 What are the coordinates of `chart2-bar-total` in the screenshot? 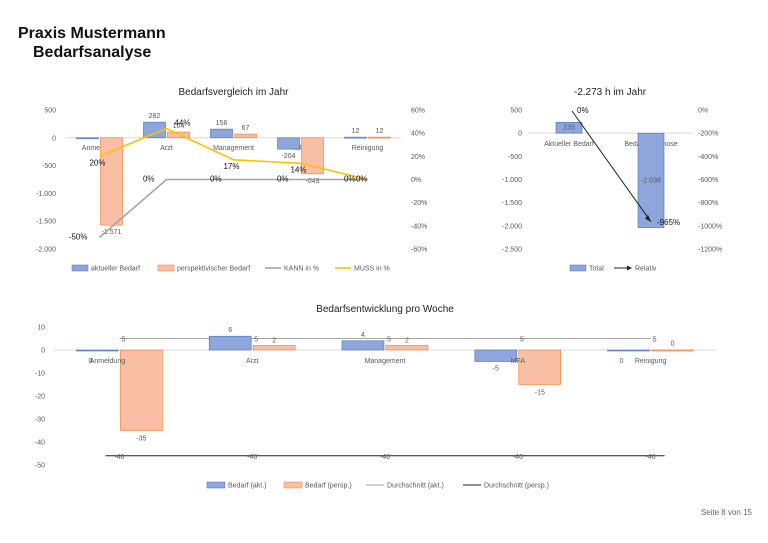 It's located at (651, 180).